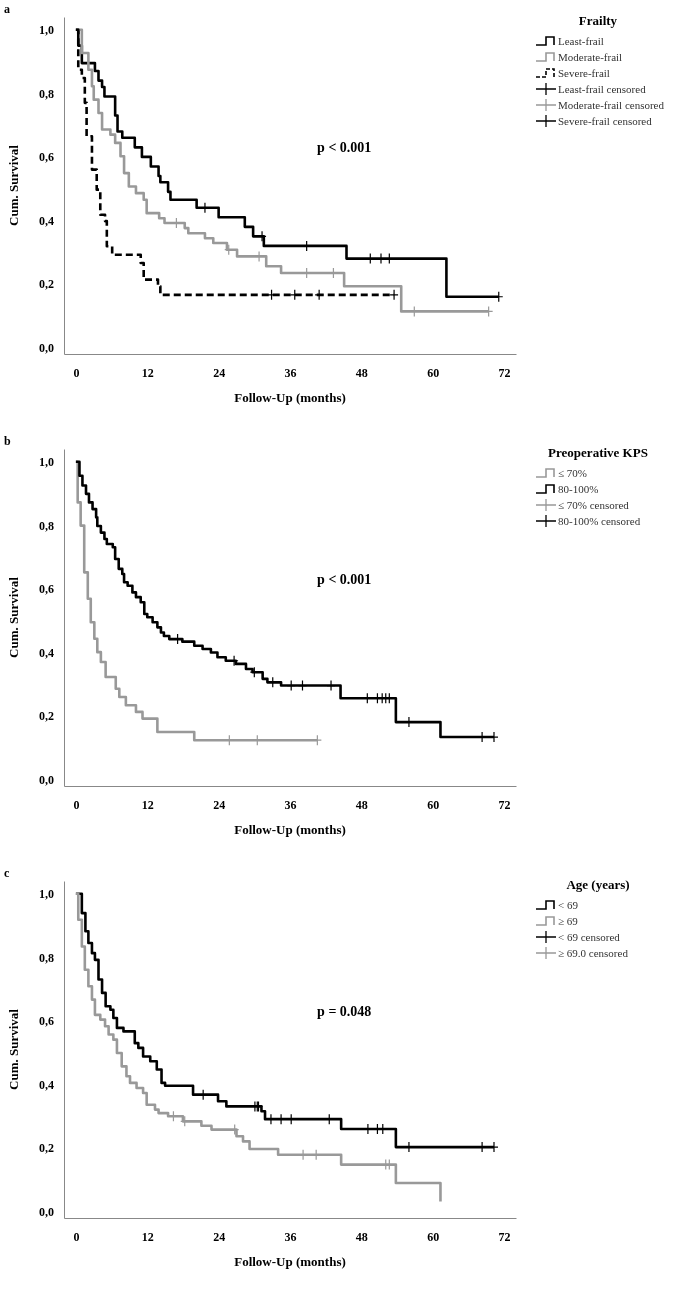  Describe the element at coordinates (599, 521) in the screenshot. I see `legend-label: 80-100% censored` at that location.